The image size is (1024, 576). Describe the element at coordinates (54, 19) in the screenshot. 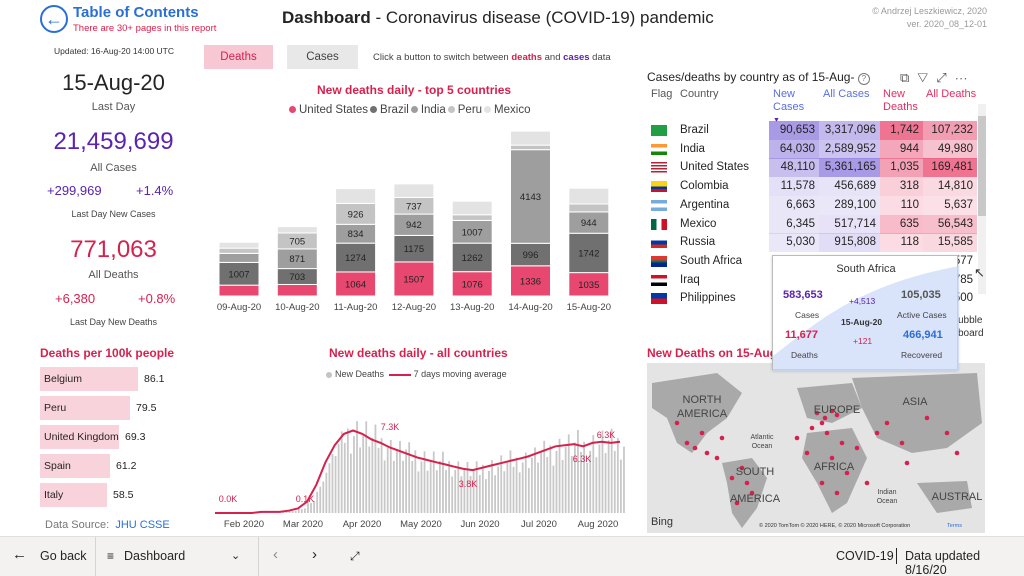

I see `back-arrow-icon: ←` at that location.